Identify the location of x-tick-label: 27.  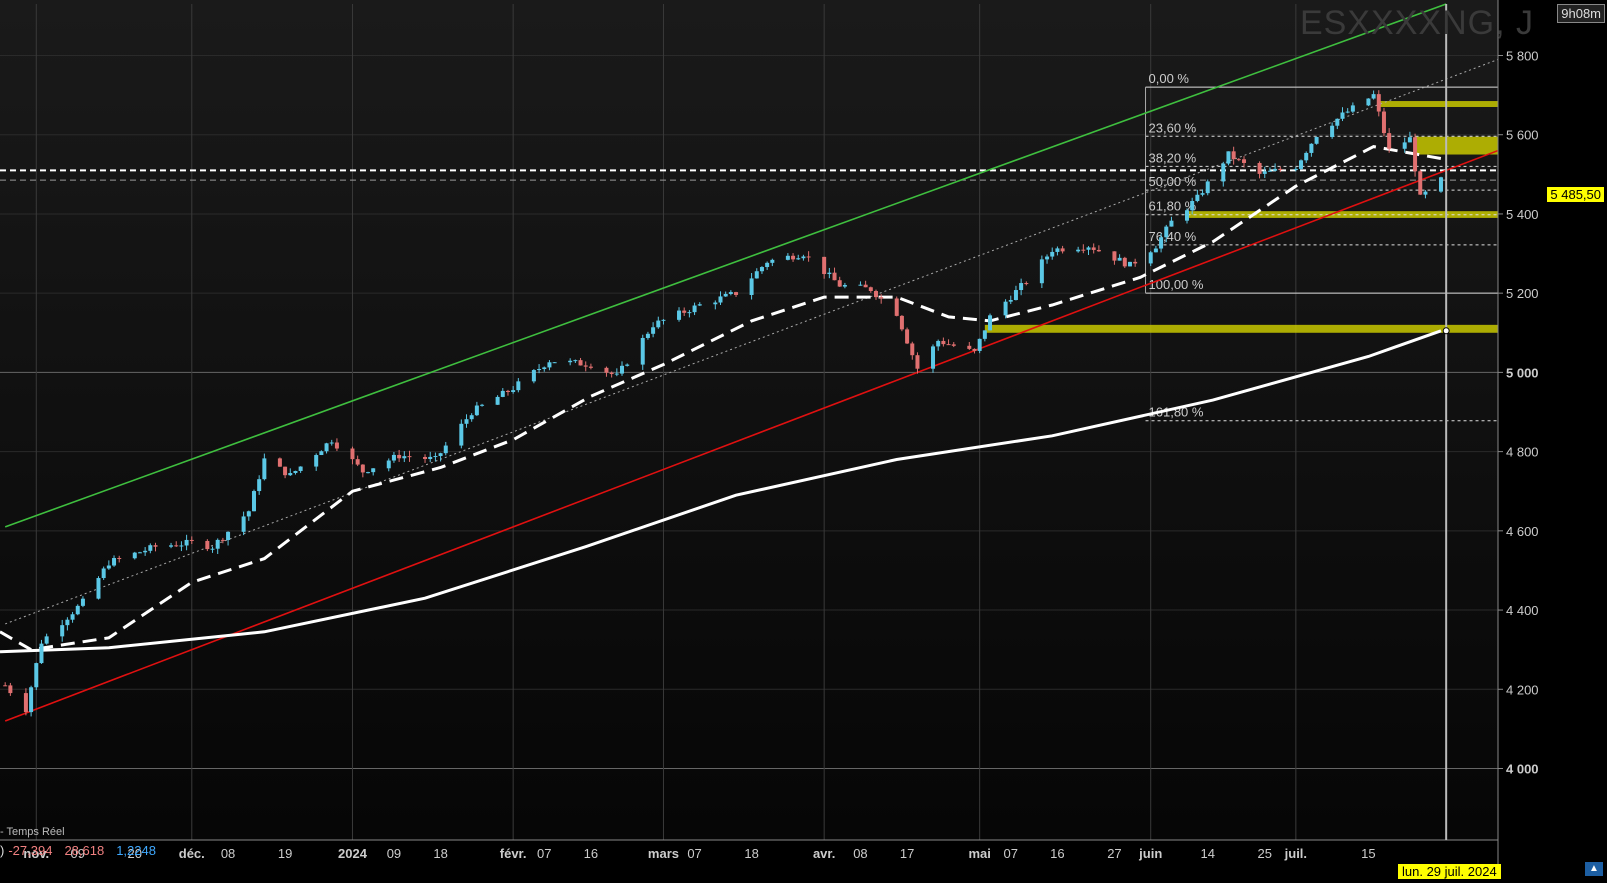
(1114, 853).